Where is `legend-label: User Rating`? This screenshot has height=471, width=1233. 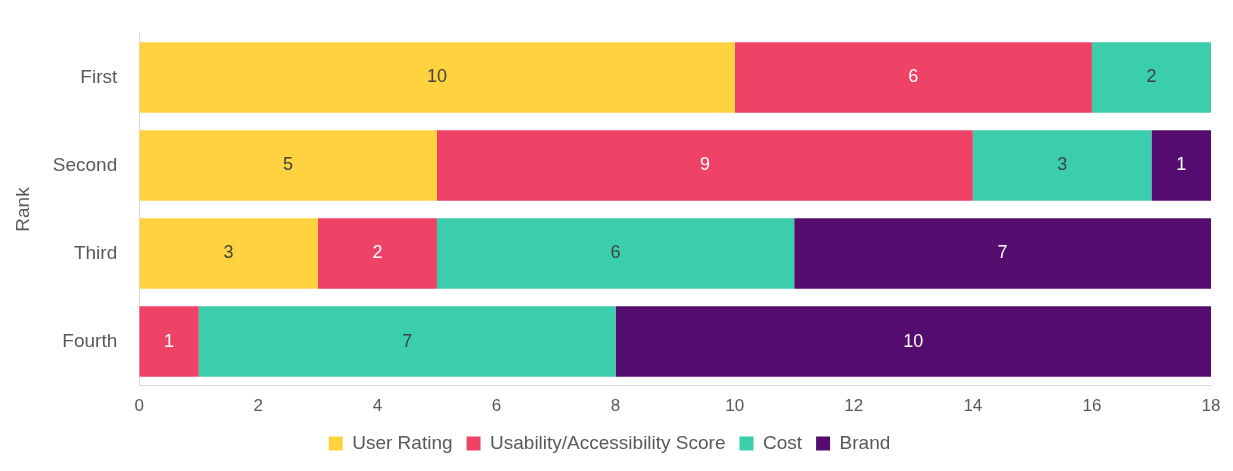
legend-label: User Rating is located at coordinates (402, 442).